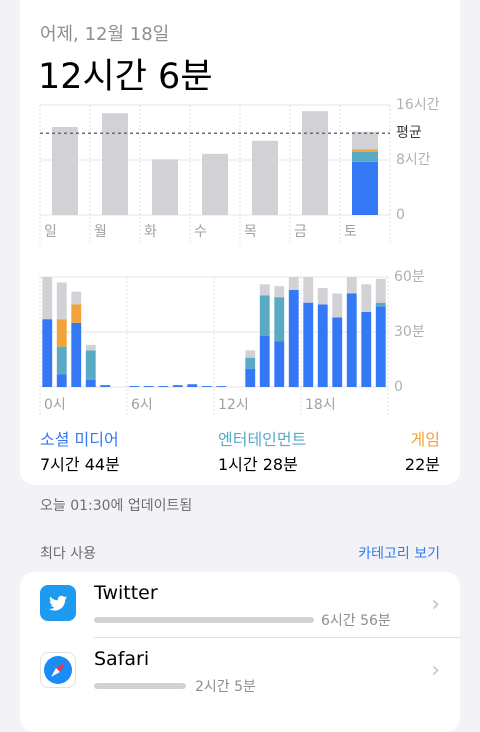 Image resolution: width=480 pixels, height=732 pixels. Describe the element at coordinates (425, 439) in the screenshot. I see `category-name: 게임` at that location.